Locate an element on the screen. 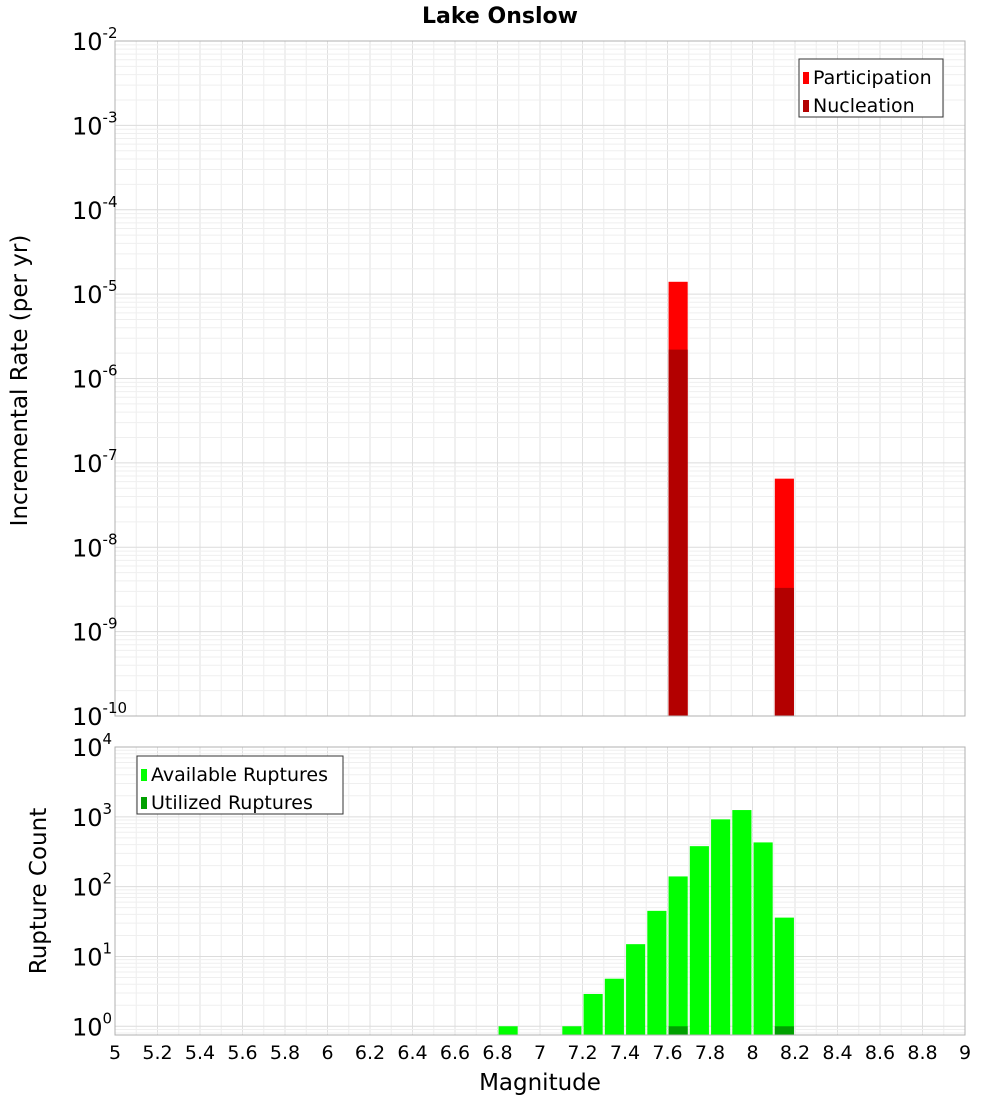 The width and height of the screenshot is (1000, 1104). top-y-tick-label: 10⁻⁹ is located at coordinates (95, 631).